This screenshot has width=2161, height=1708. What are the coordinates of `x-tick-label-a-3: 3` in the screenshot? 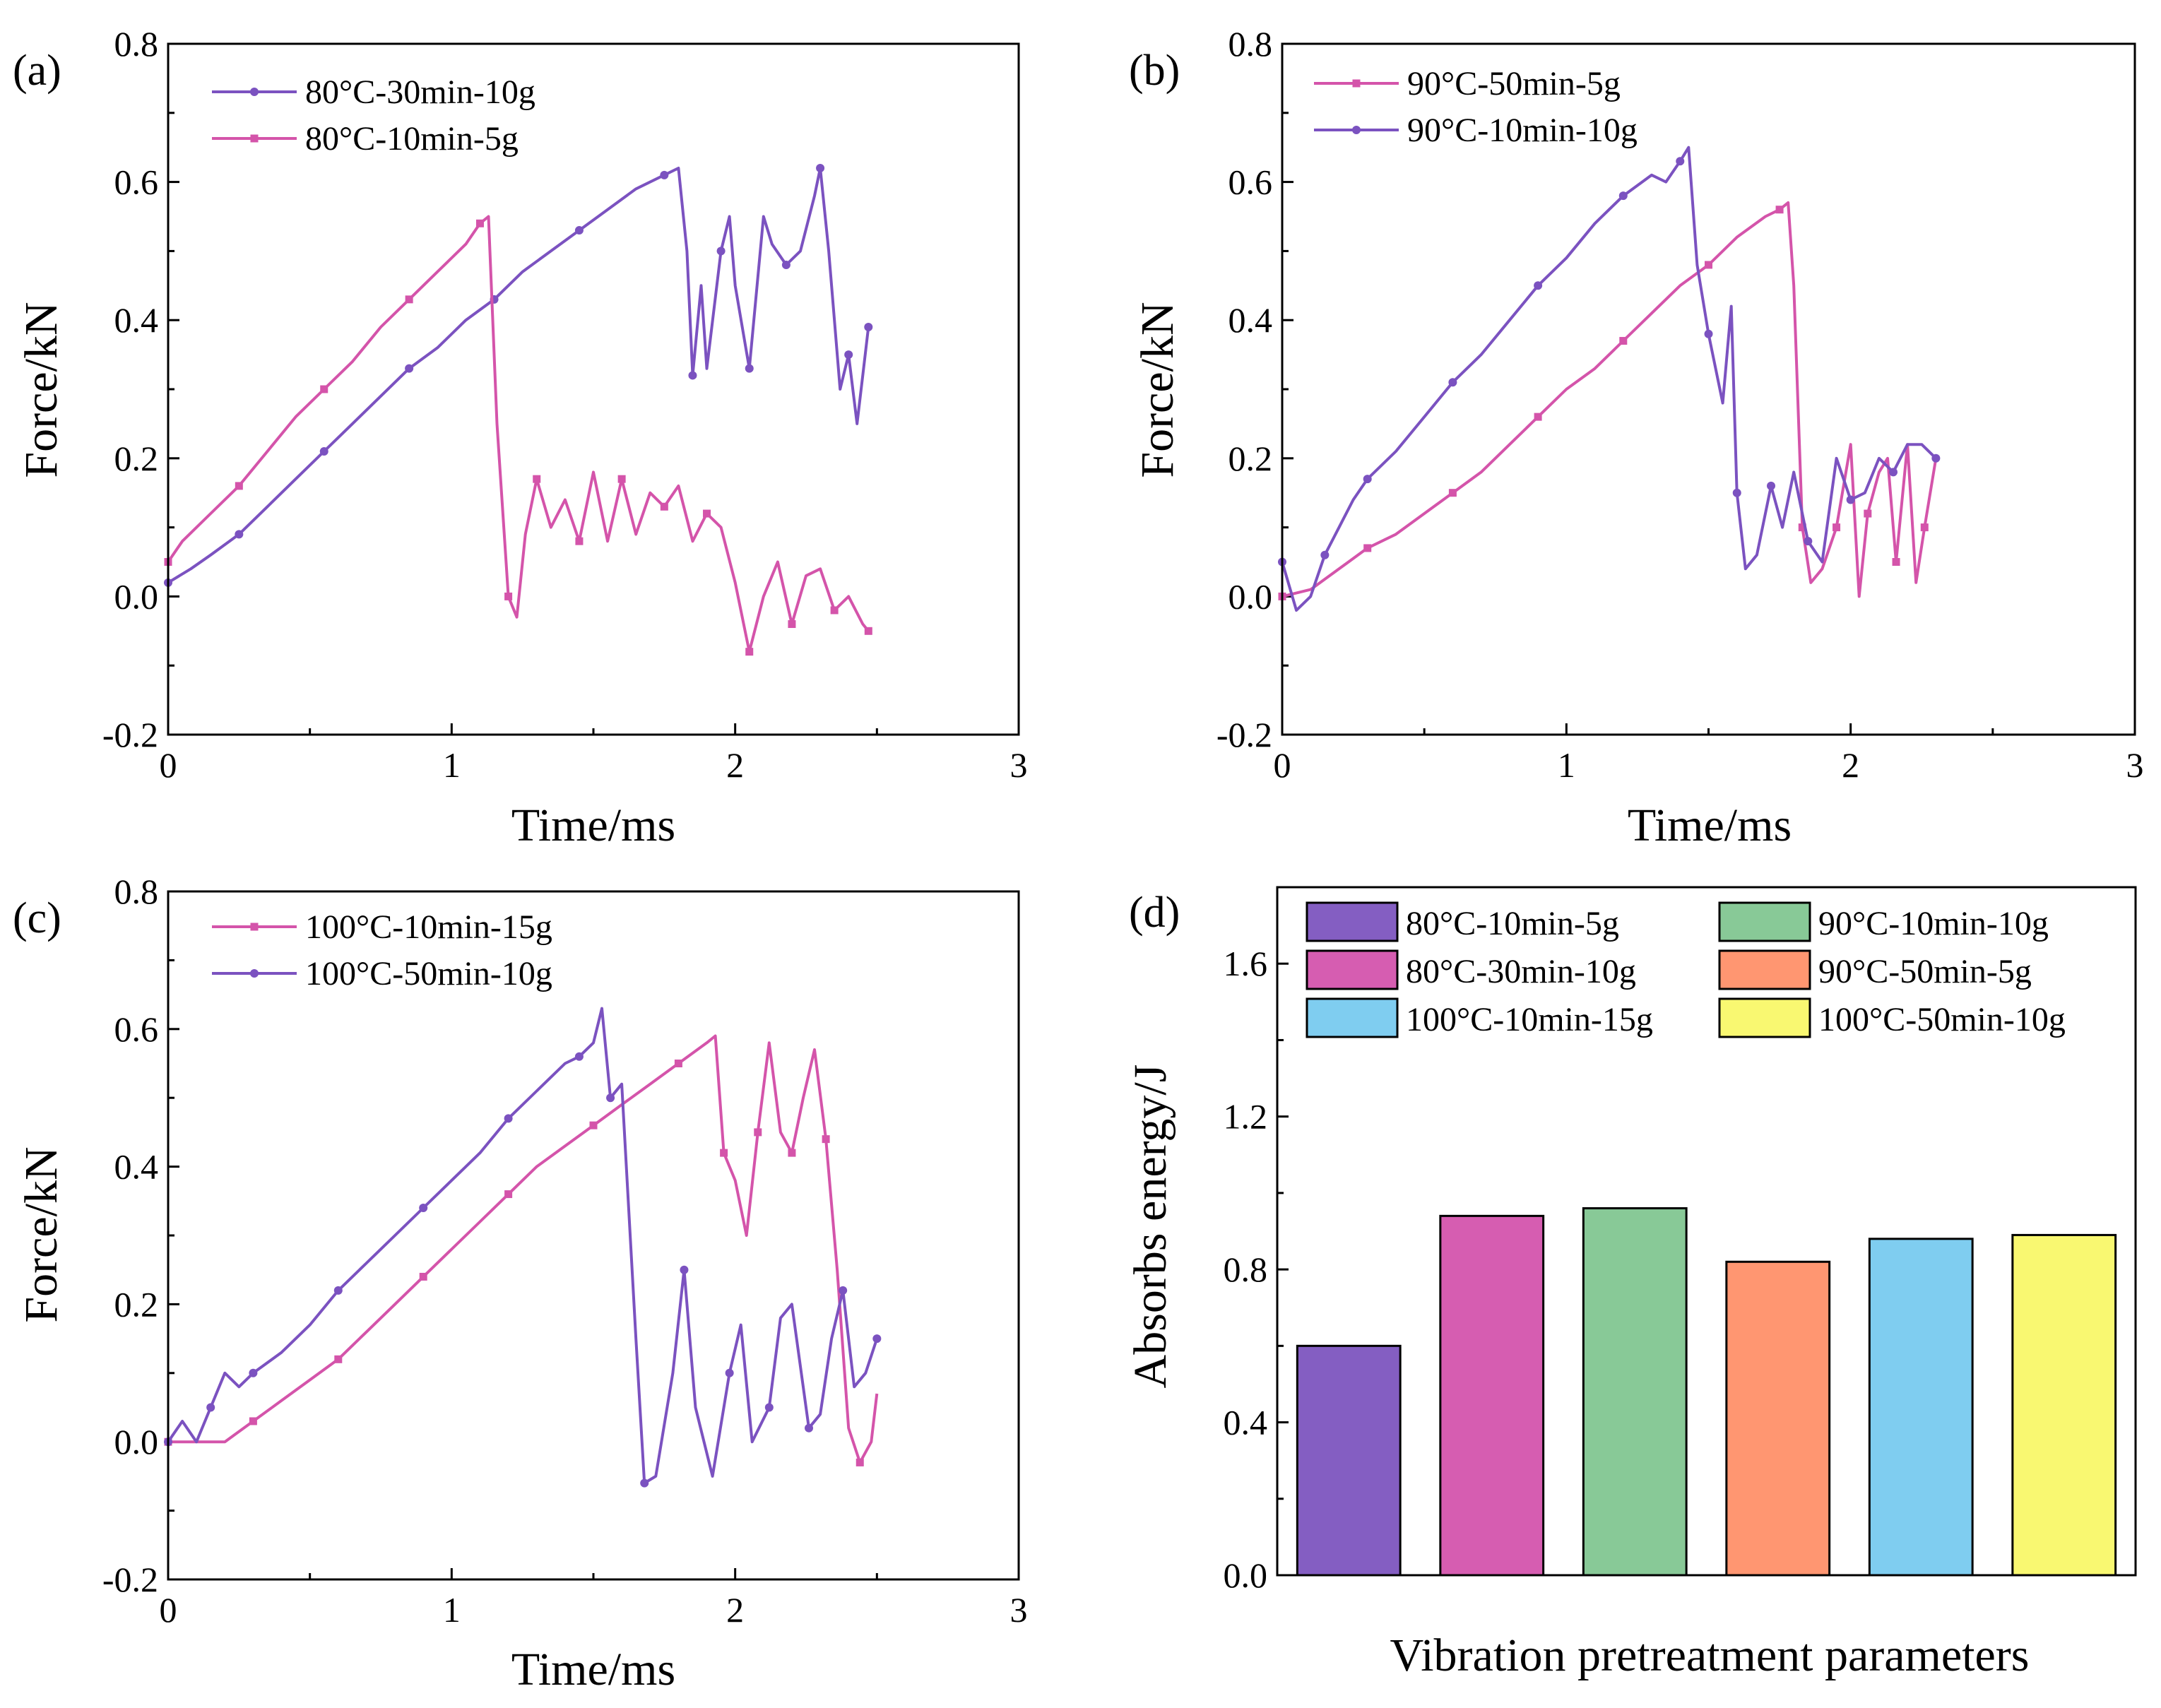 It's located at (1019, 765).